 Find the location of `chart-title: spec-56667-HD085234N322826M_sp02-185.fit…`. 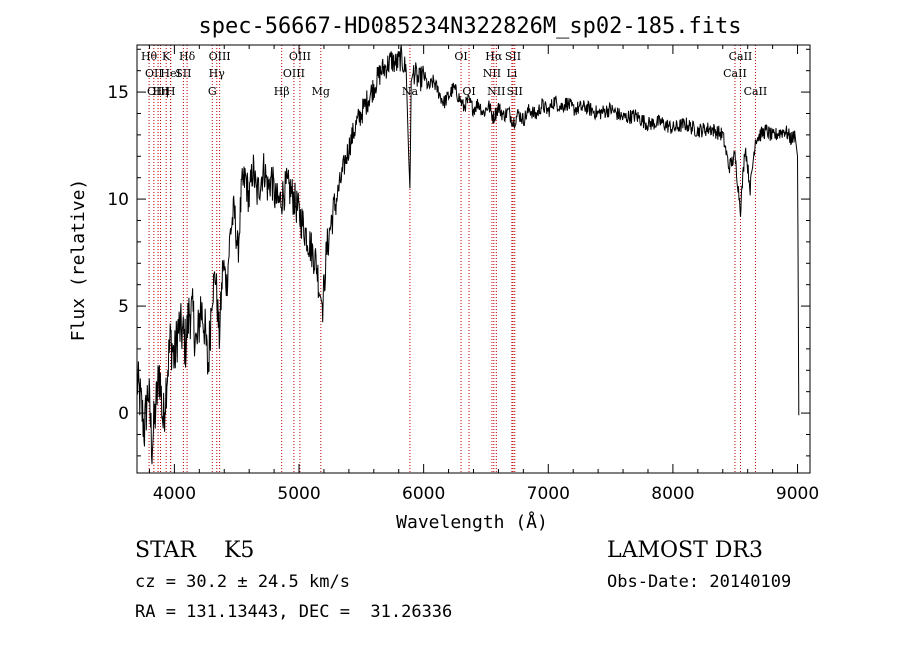

chart-title: spec-56667-HD085234N322826M_sp02-185.fit… is located at coordinates (469, 26).